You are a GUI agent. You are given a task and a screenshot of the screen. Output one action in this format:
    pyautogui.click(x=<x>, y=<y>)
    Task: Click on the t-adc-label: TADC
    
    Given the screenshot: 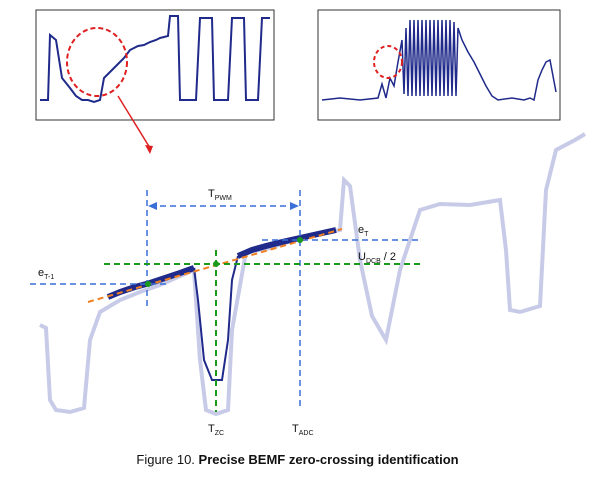 What is the action you would take?
    pyautogui.click(x=303, y=430)
    